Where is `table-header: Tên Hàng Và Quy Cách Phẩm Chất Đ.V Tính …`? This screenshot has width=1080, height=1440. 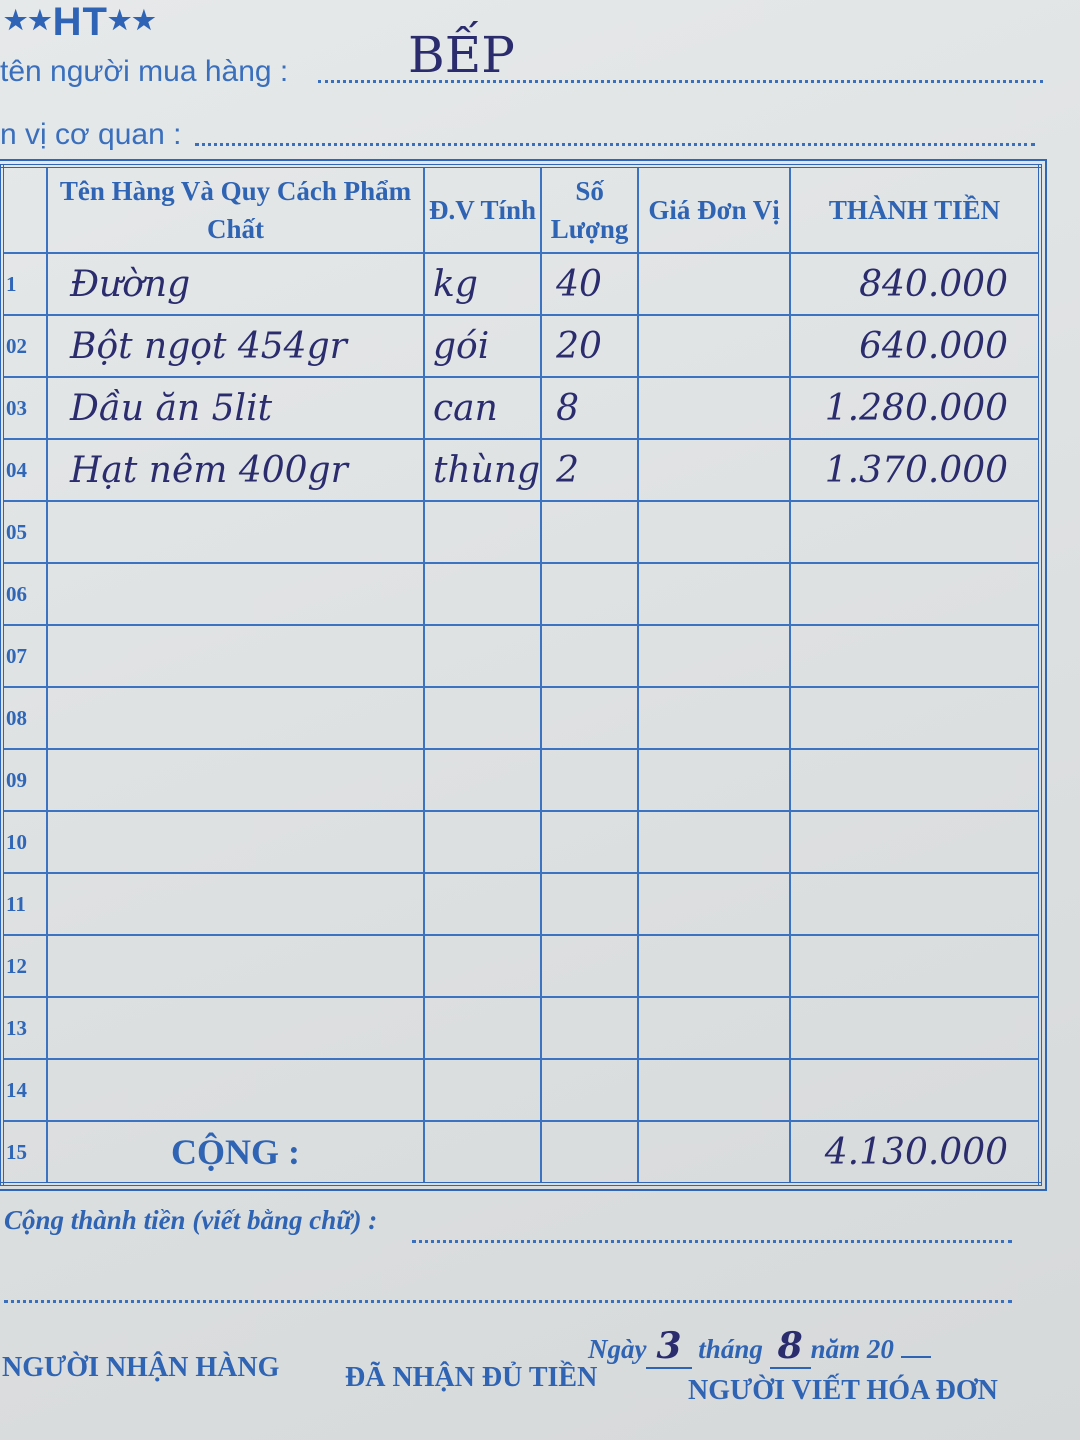 table-header: Tên Hàng Và Quy Cách Phẩm Chất Đ.V Tính … is located at coordinates (521, 209).